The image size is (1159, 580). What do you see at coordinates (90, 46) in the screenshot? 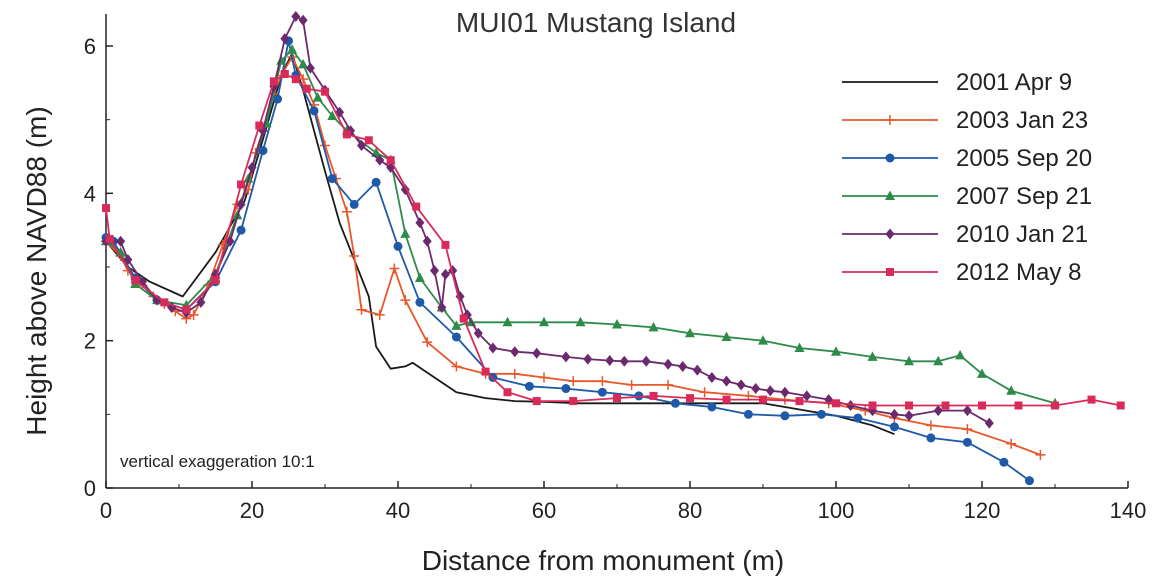
I see `y-tick-label: 6` at bounding box center [90, 46].